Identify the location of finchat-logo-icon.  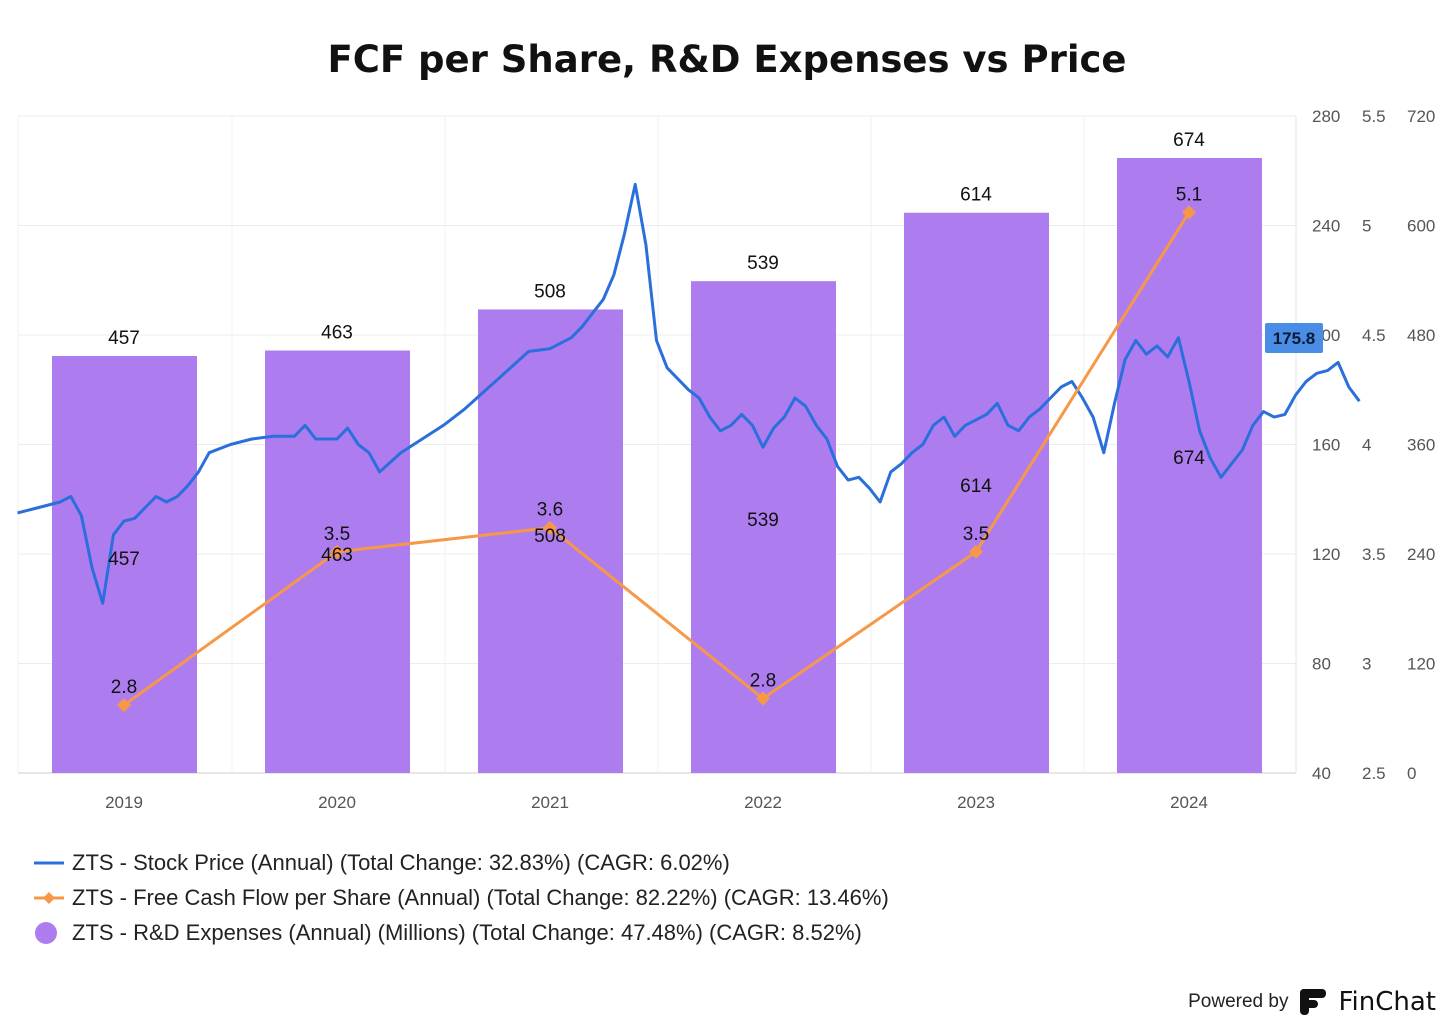
(1313, 1002).